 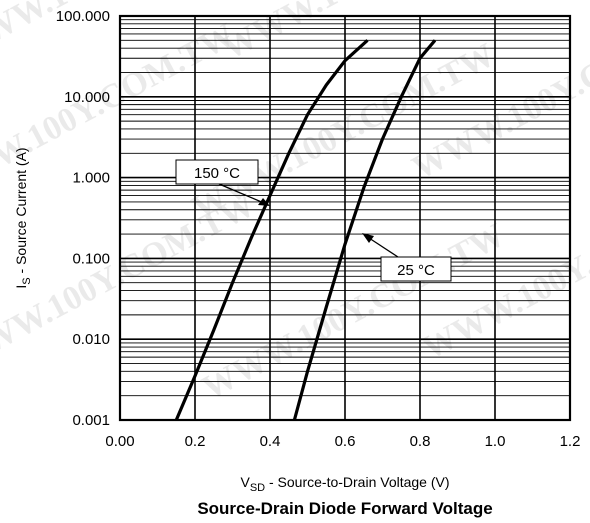 What do you see at coordinates (270, 441) in the screenshot?
I see `x-tick-label: 0.4` at bounding box center [270, 441].